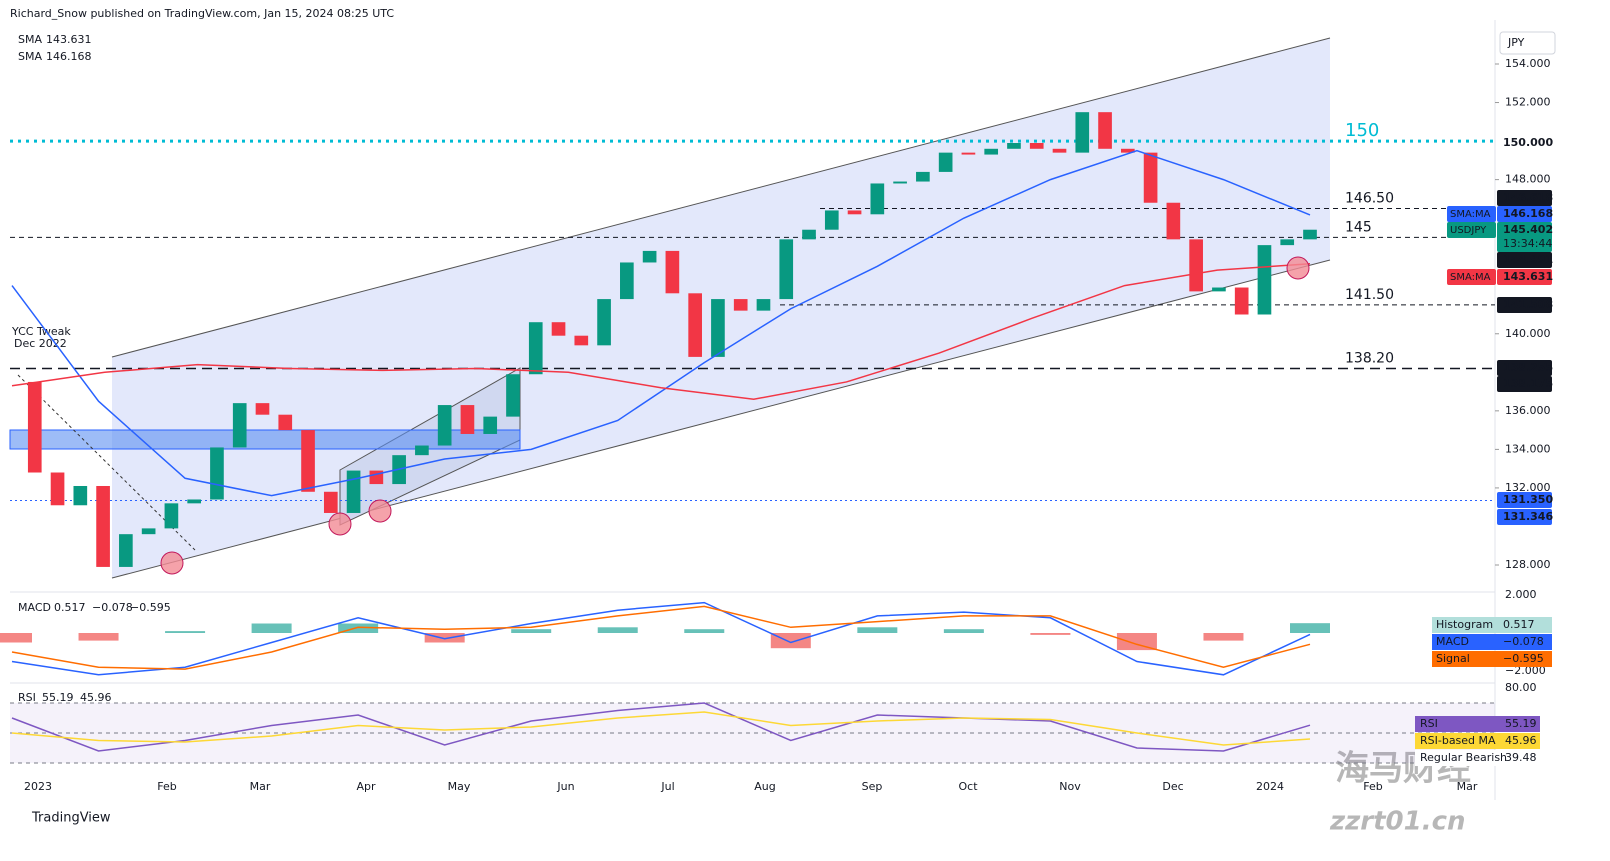 Image resolution: width=1610 pixels, height=861 pixels. Describe the element at coordinates (71, 818) in the screenshot. I see `footer: TradingView` at that location.